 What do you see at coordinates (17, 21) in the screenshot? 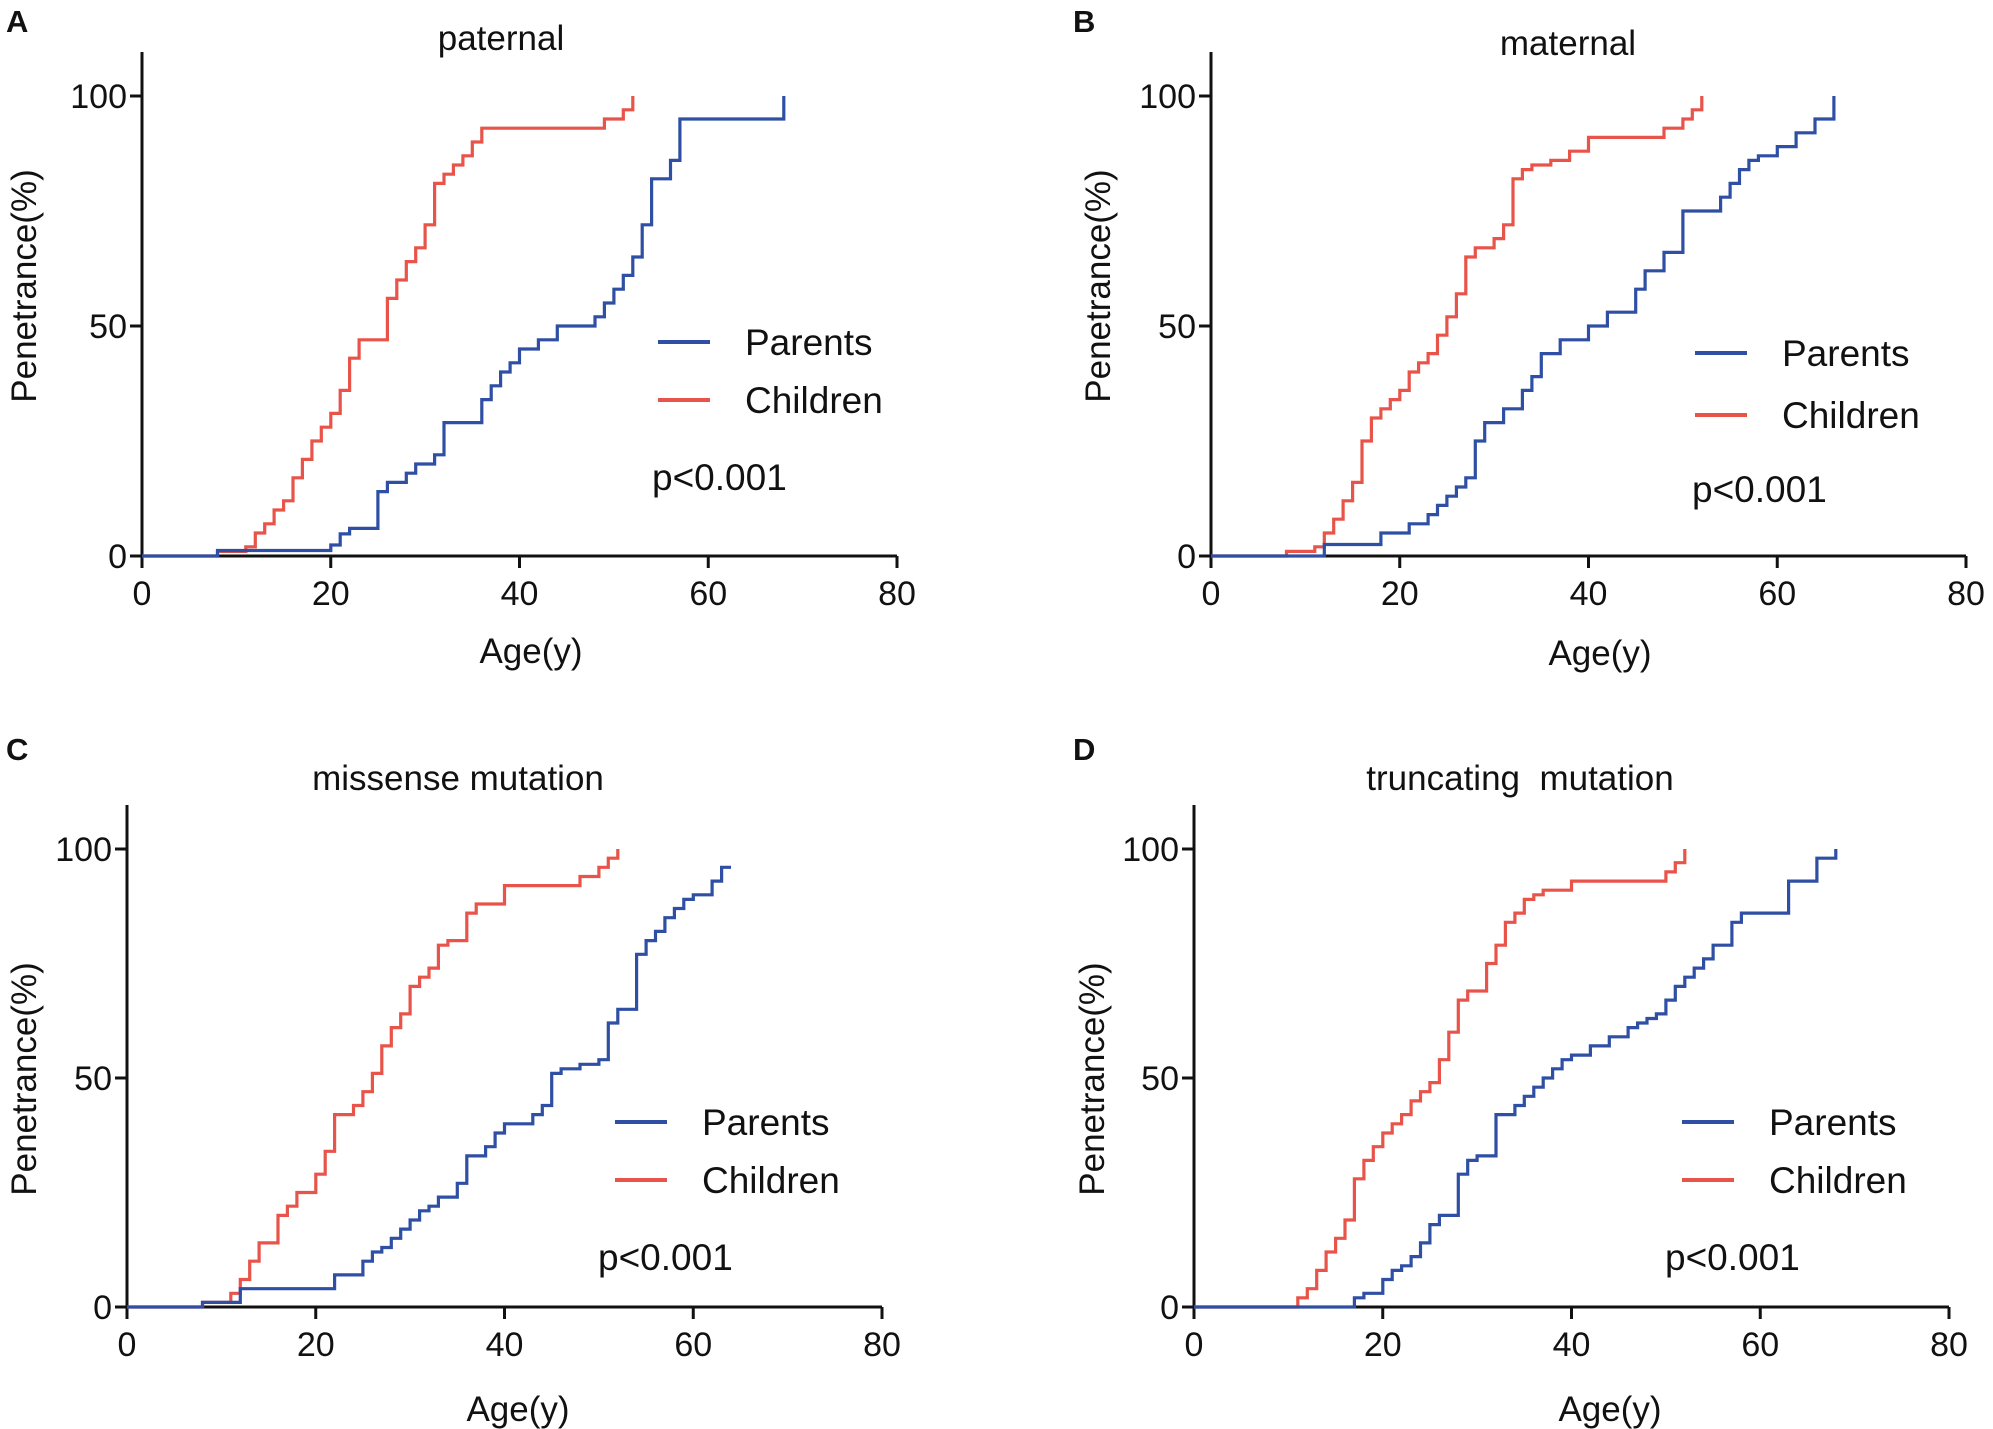
I see `panel-letter: A` at bounding box center [17, 21].